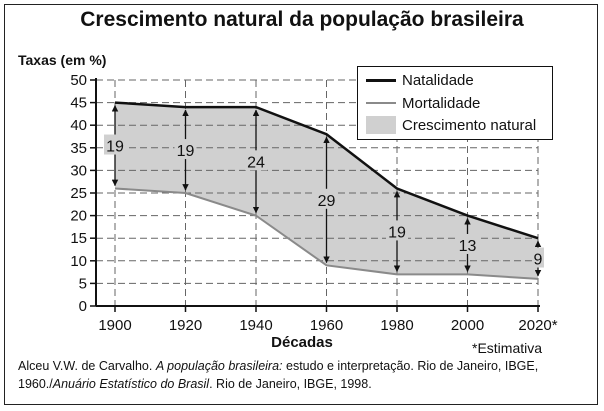  I want to click on y-tick-label: 20, so click(78, 216).